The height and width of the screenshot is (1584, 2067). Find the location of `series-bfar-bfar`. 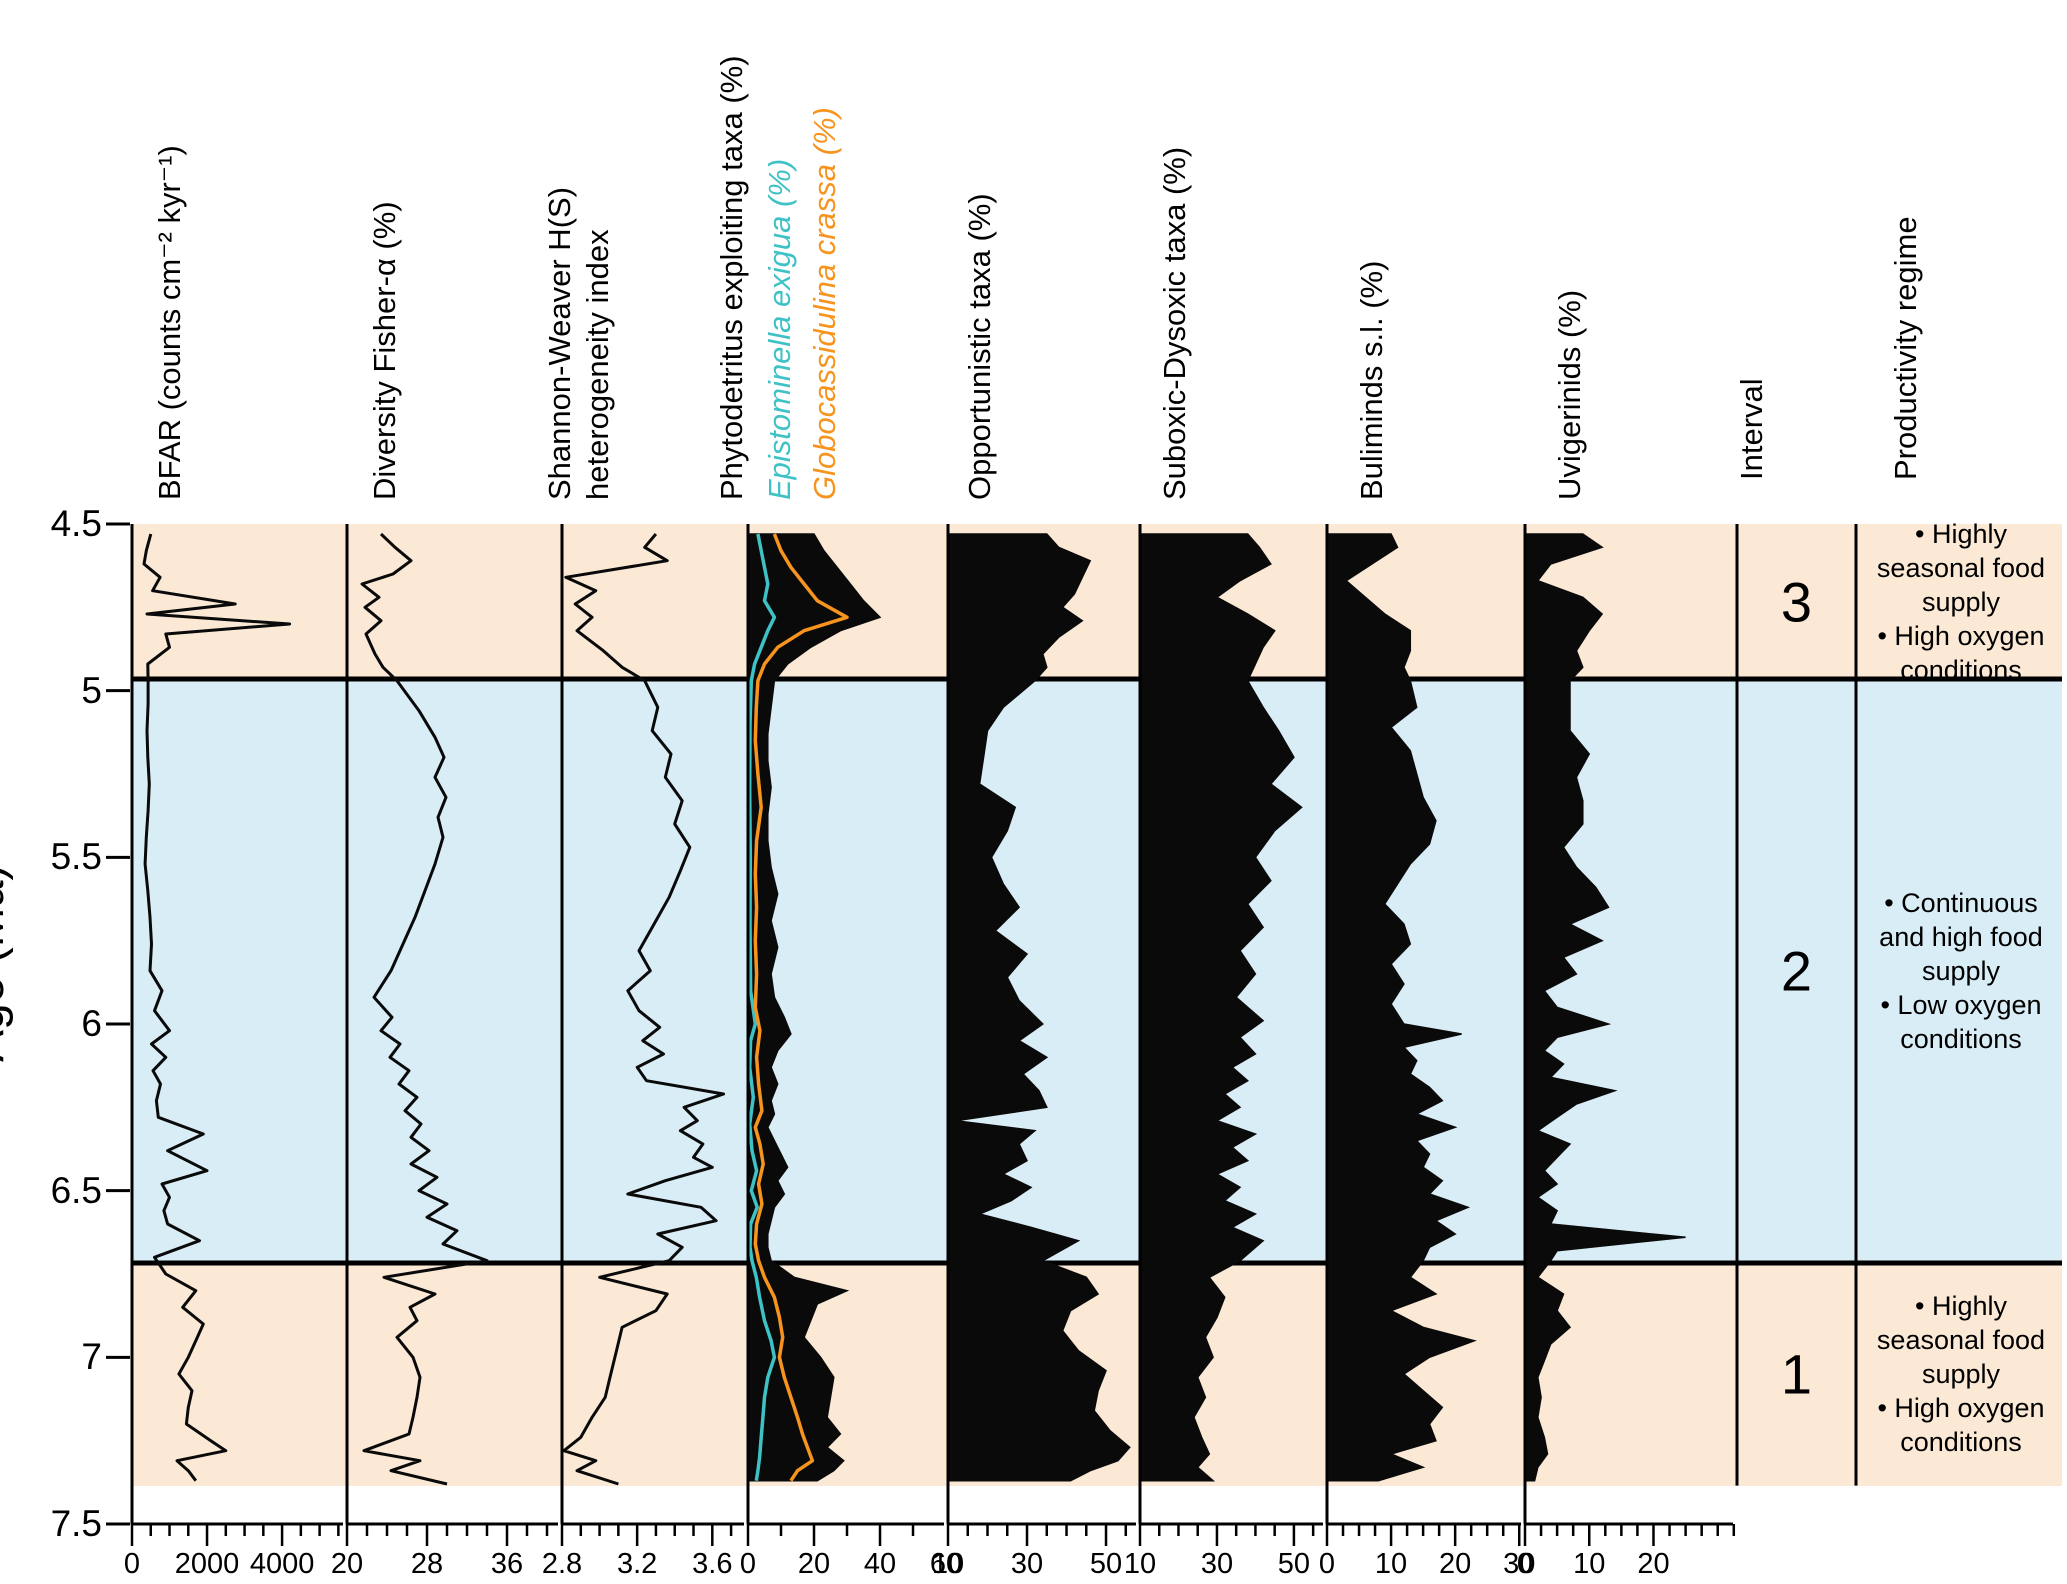

series-bfar-bfar is located at coordinates (217, 1007).